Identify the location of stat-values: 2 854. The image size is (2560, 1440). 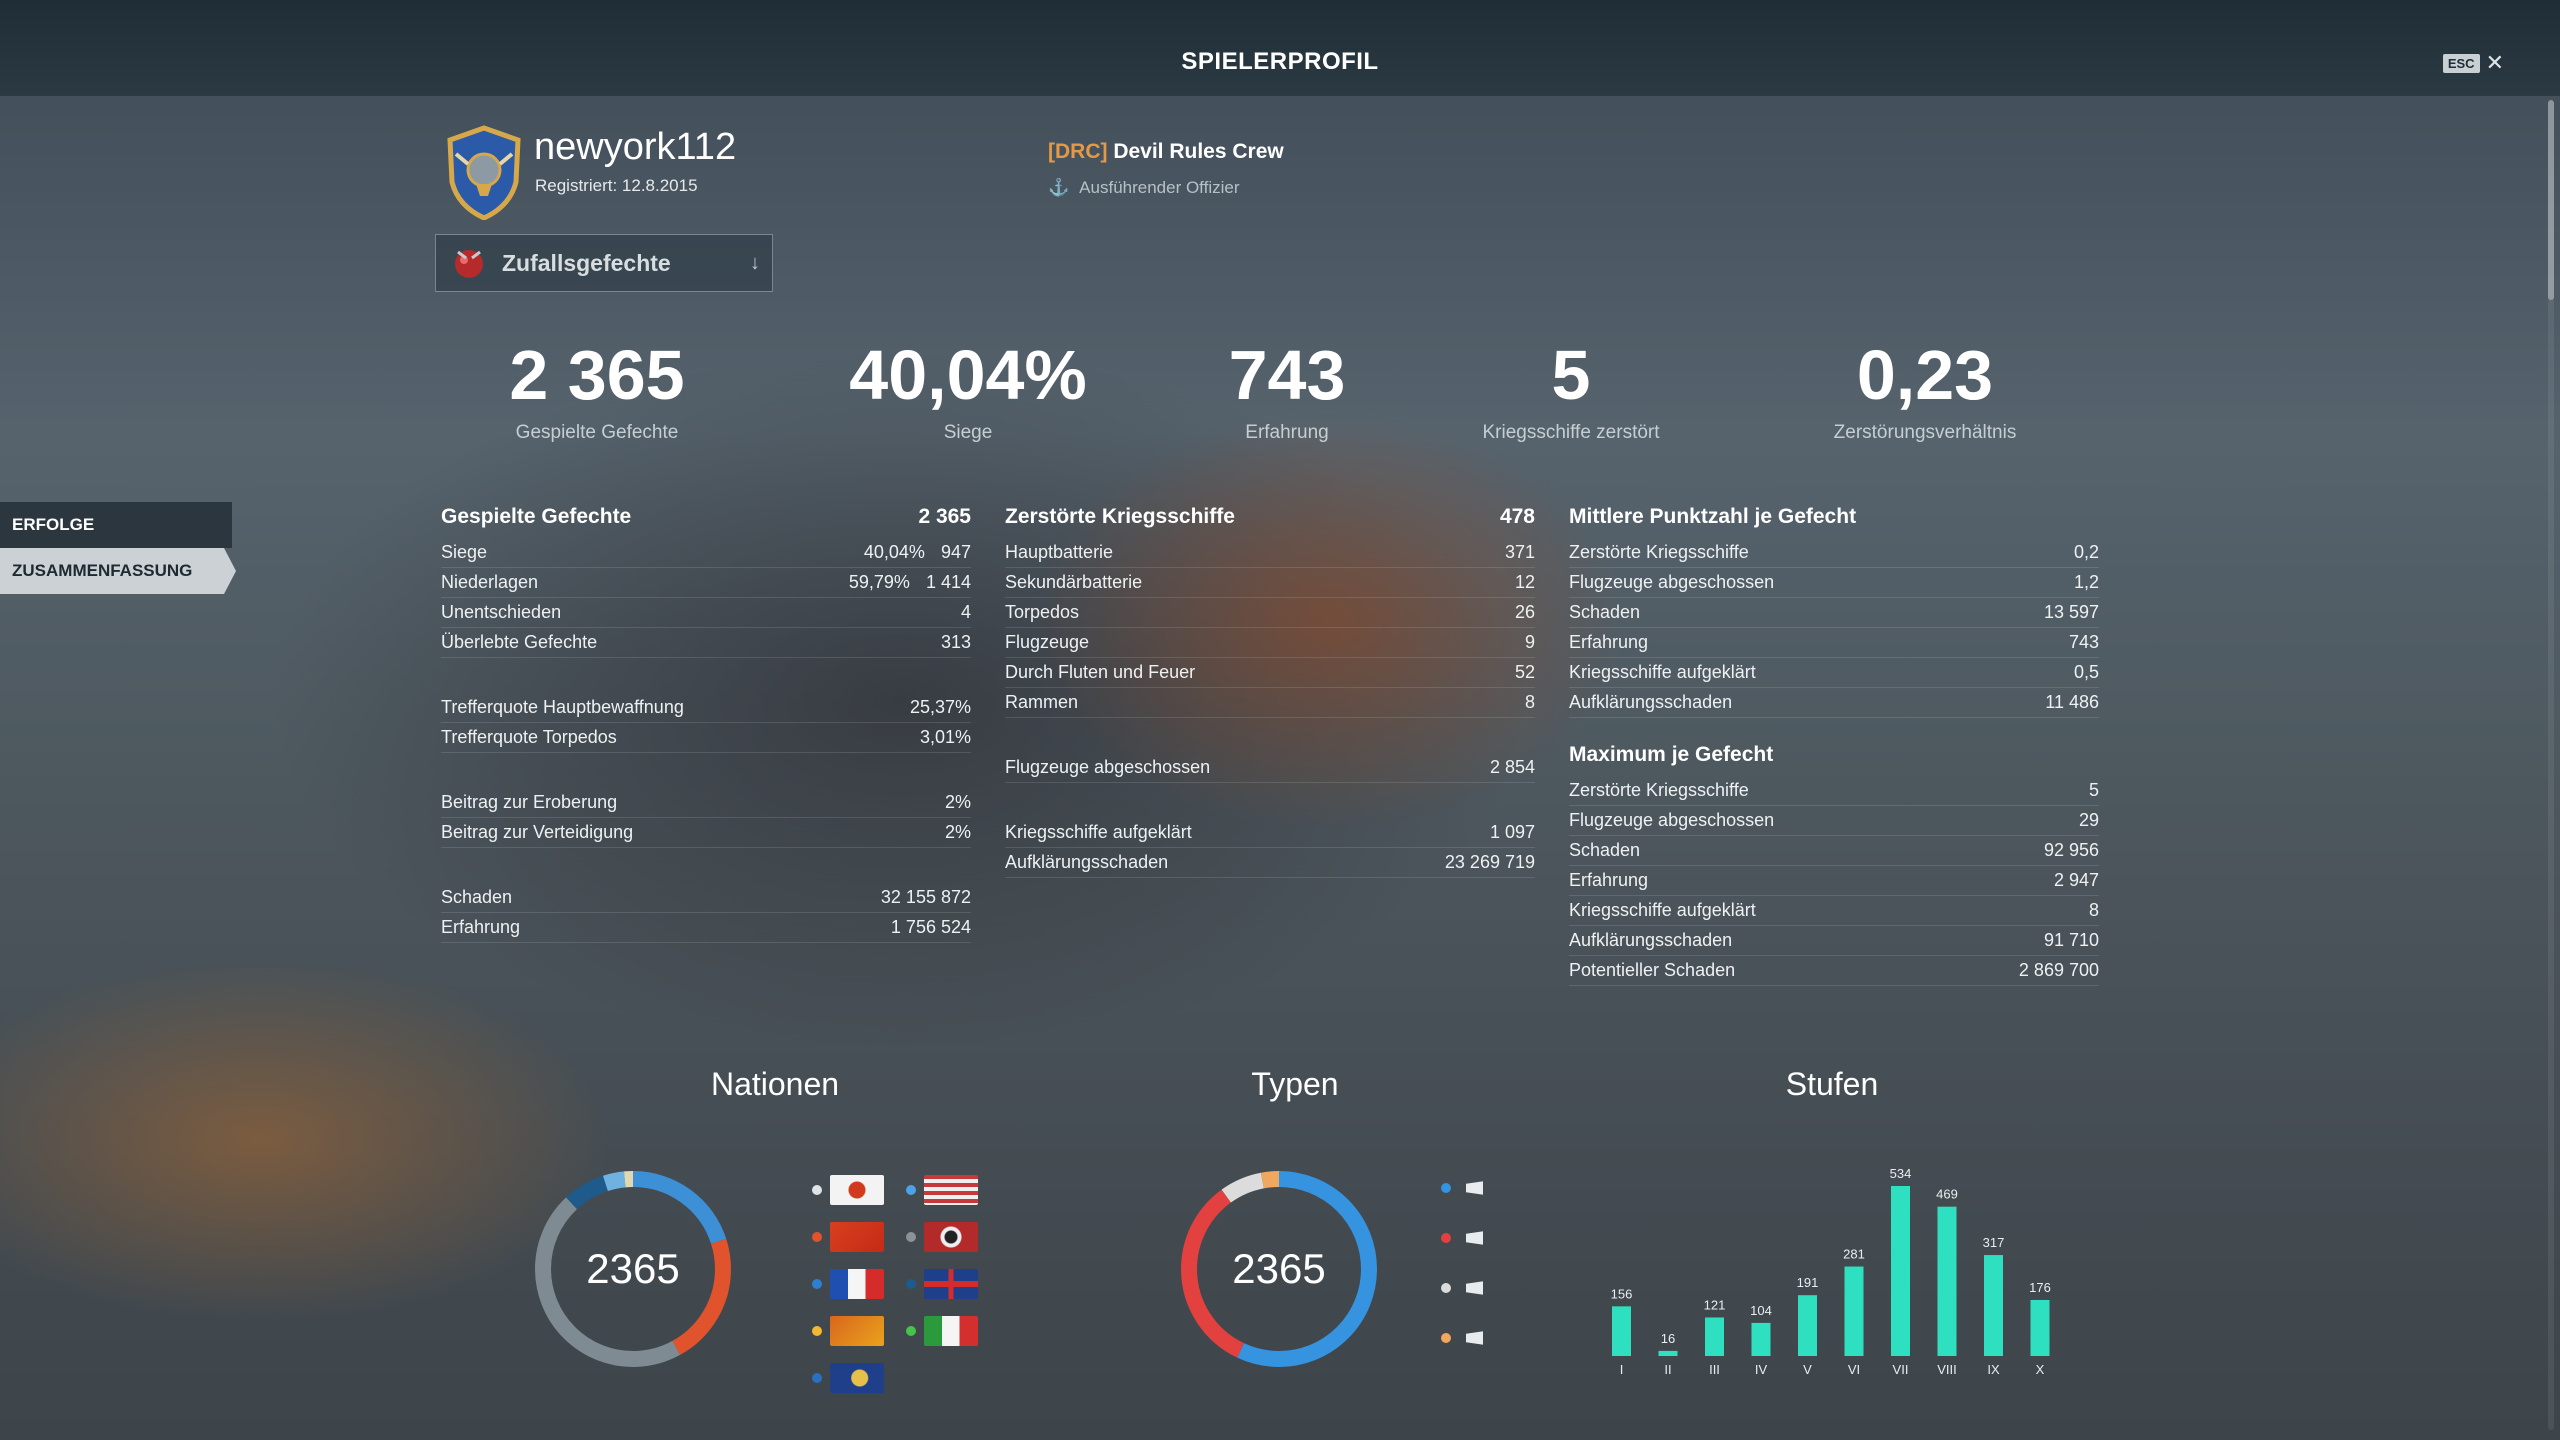
(1512, 767).